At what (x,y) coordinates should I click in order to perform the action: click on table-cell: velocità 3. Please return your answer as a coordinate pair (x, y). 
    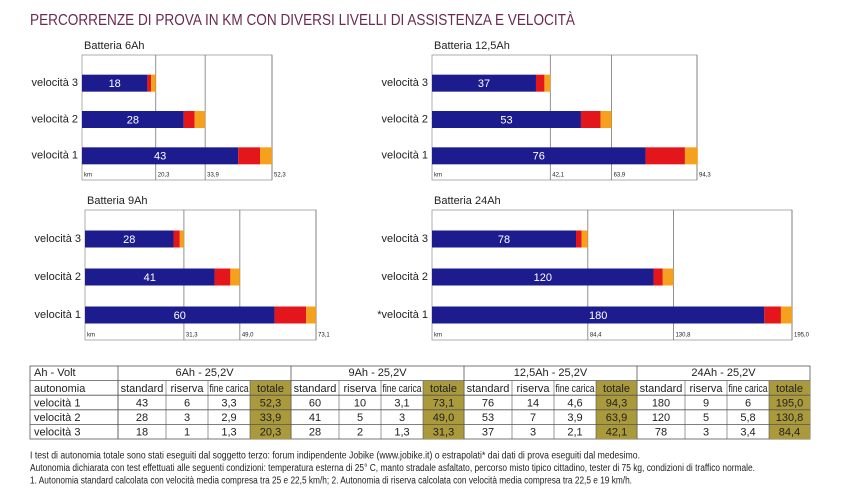
    Looking at the image, I should click on (57, 433).